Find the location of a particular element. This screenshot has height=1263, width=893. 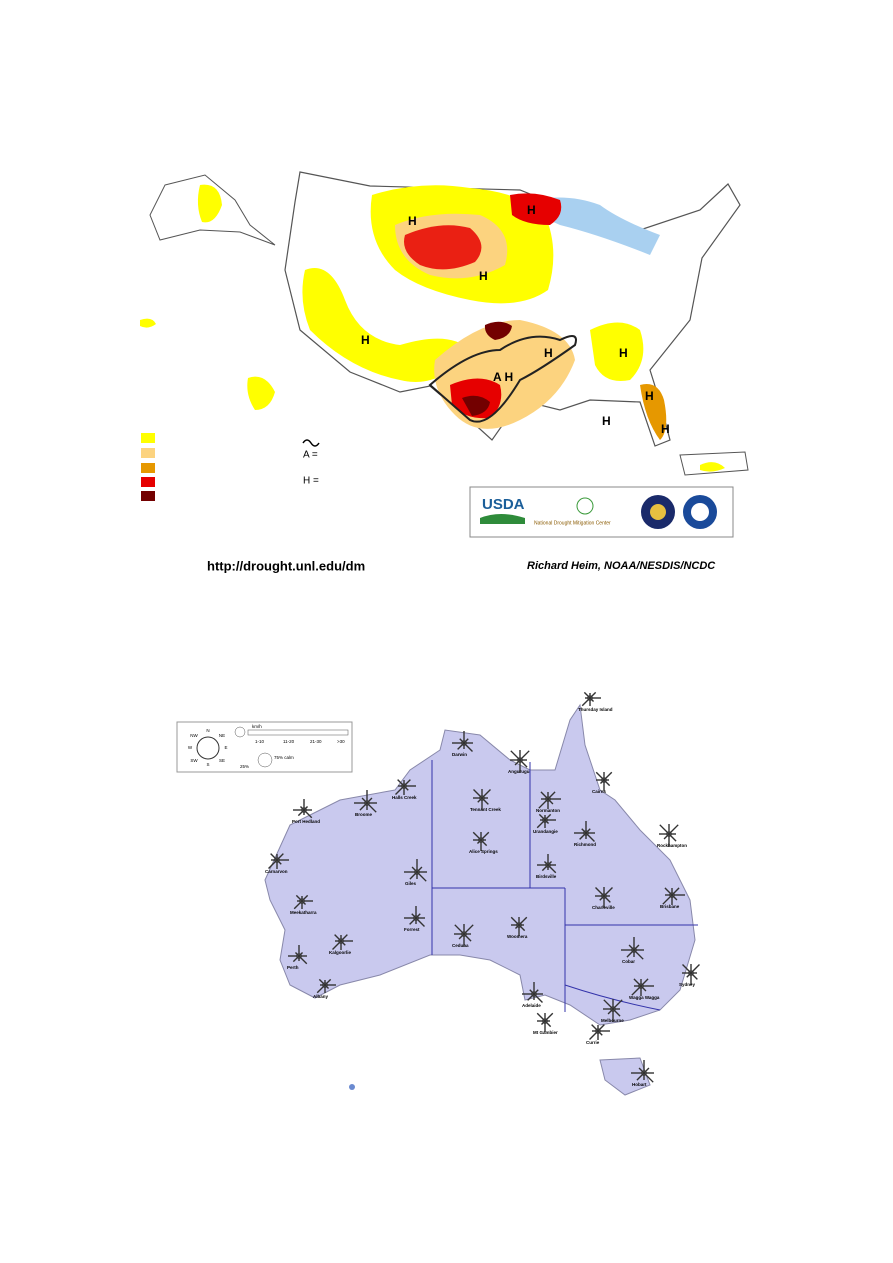

speed-class: 21-30 is located at coordinates (316, 741).